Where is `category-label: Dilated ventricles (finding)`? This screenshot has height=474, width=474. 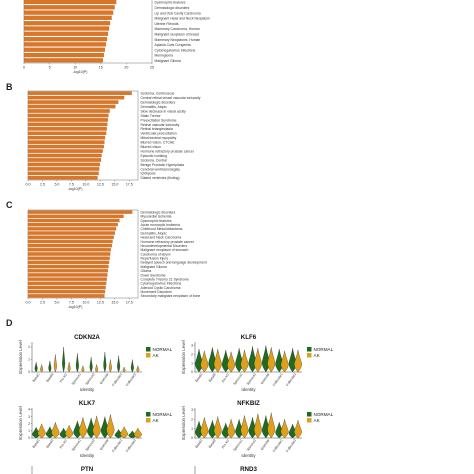 category-label: Dilated ventricles (finding) is located at coordinates (160, 178).